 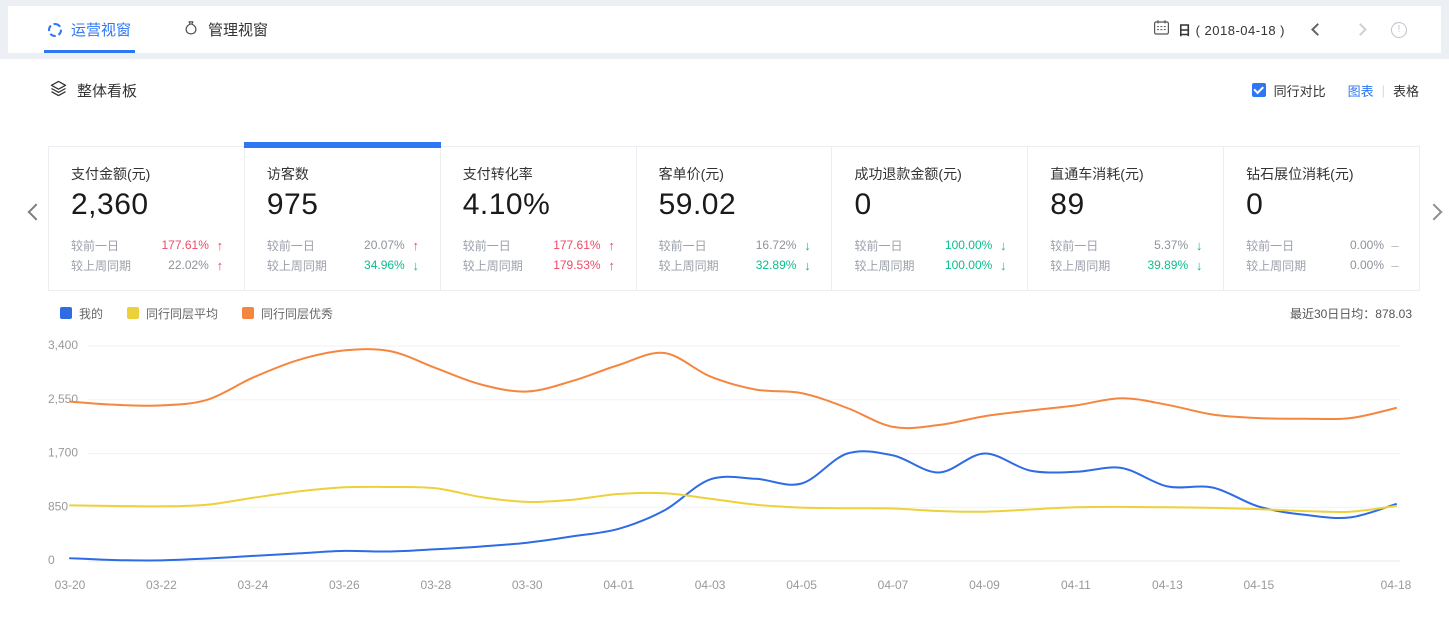 What do you see at coordinates (63, 453) in the screenshot?
I see `y-axis-label: 1,700` at bounding box center [63, 453].